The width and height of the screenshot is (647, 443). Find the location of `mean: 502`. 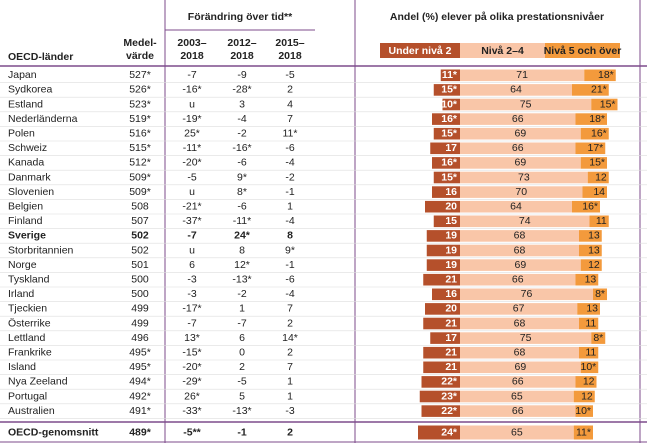

mean: 502 is located at coordinates (140, 250).